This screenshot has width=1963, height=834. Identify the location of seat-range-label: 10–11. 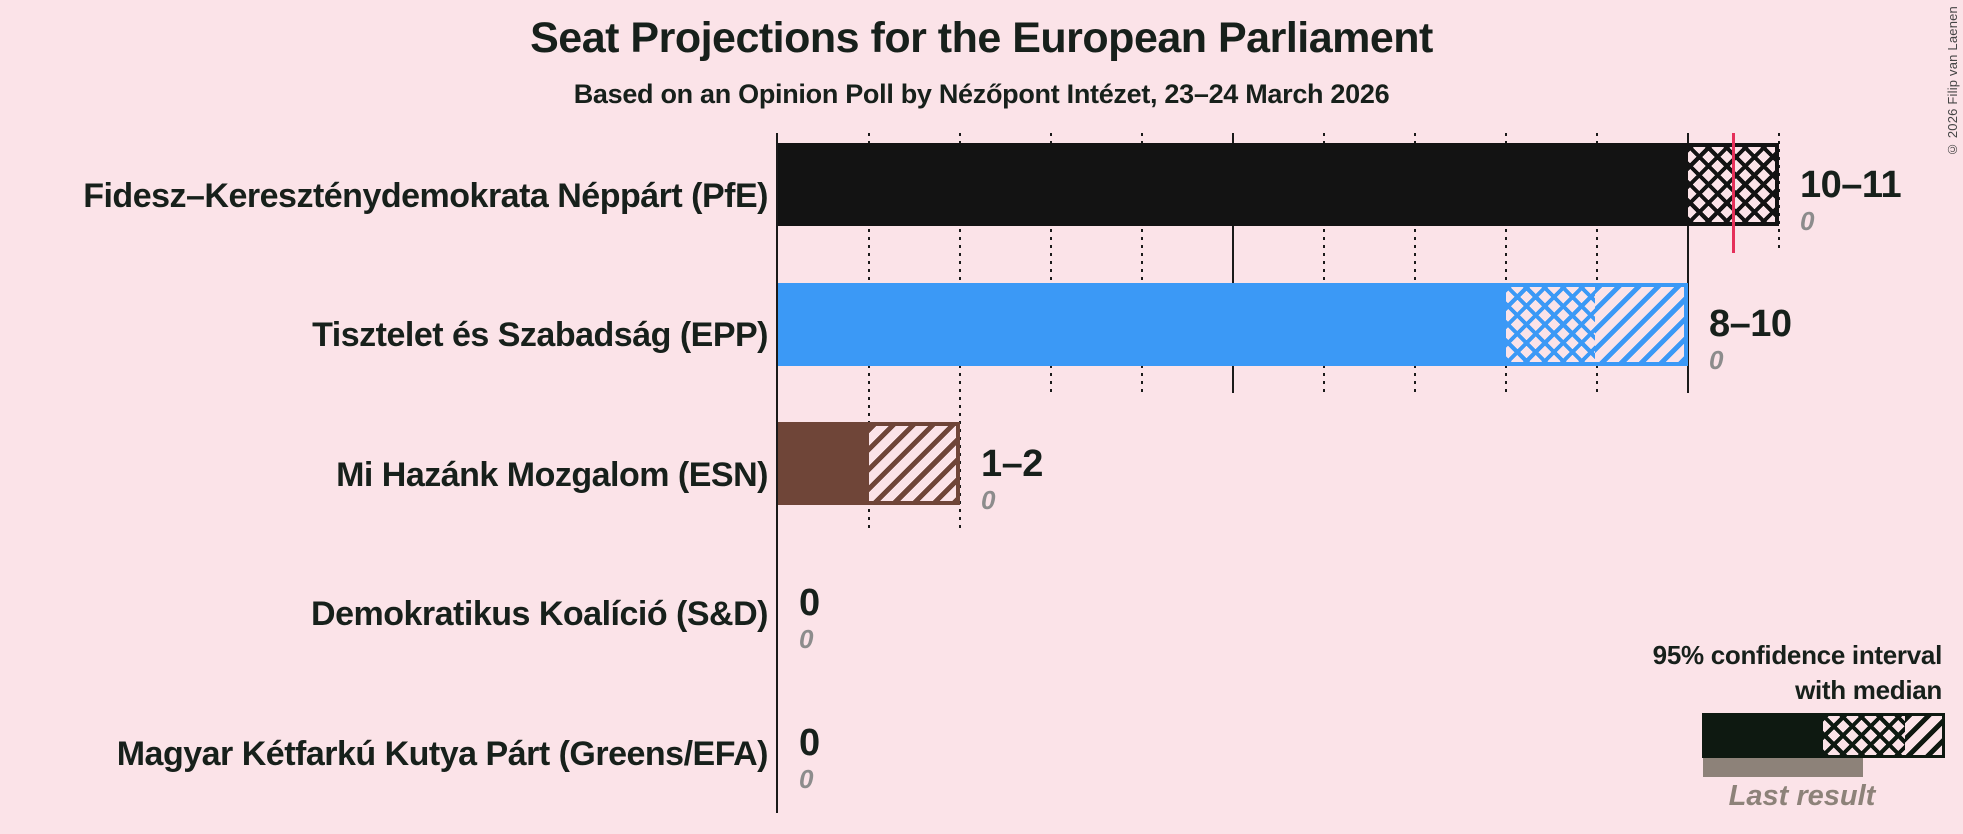
(1851, 184).